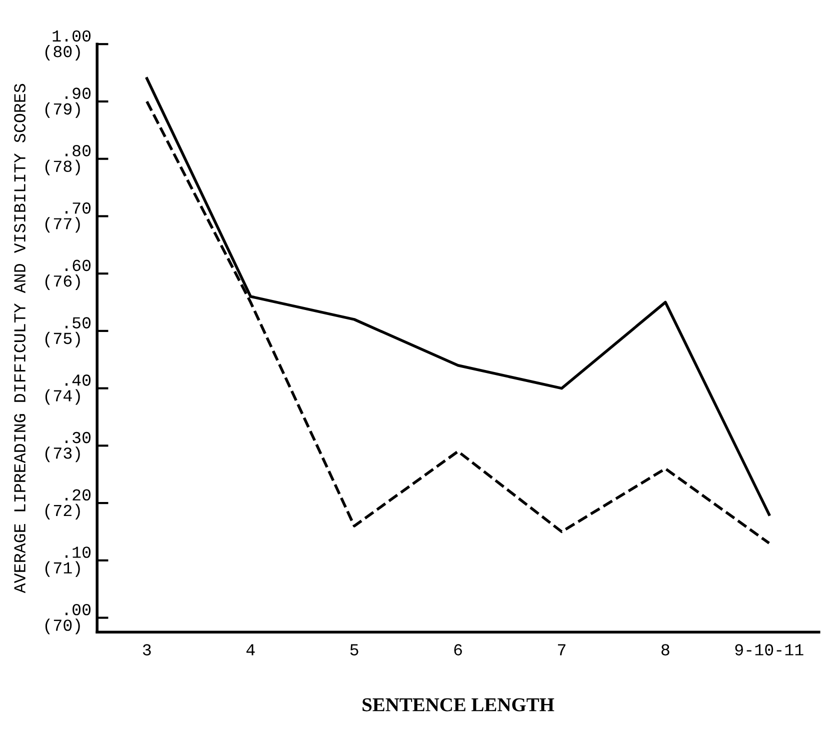 This screenshot has width=823, height=735. I want to click on x-tick-label: 6, so click(458, 650).